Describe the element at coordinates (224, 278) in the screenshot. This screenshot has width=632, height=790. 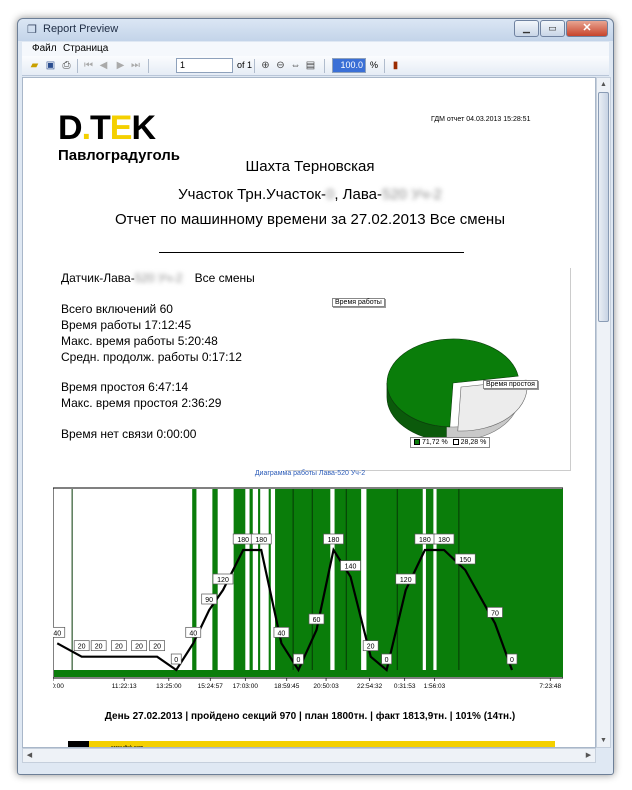
I see `sensor-suffix: Все смены` at that location.